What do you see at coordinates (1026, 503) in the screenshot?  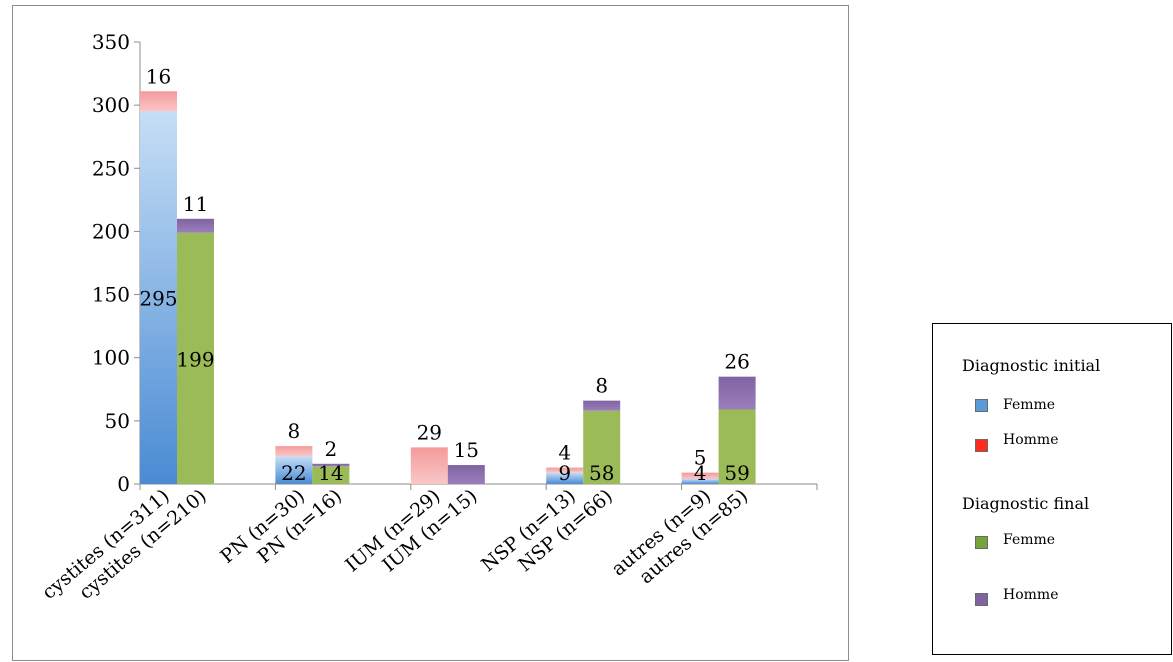 I see `legend-heading-final: Diagnostic final` at bounding box center [1026, 503].